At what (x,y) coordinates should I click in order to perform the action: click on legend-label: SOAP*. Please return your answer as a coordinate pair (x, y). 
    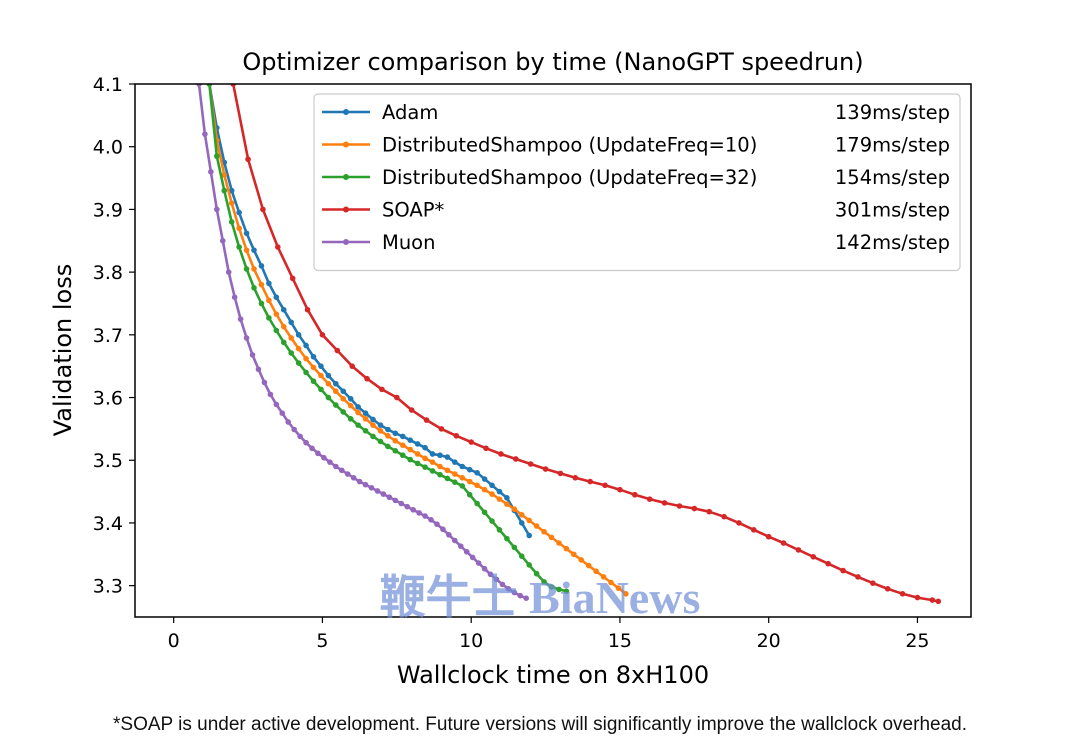
    Looking at the image, I should click on (413, 210).